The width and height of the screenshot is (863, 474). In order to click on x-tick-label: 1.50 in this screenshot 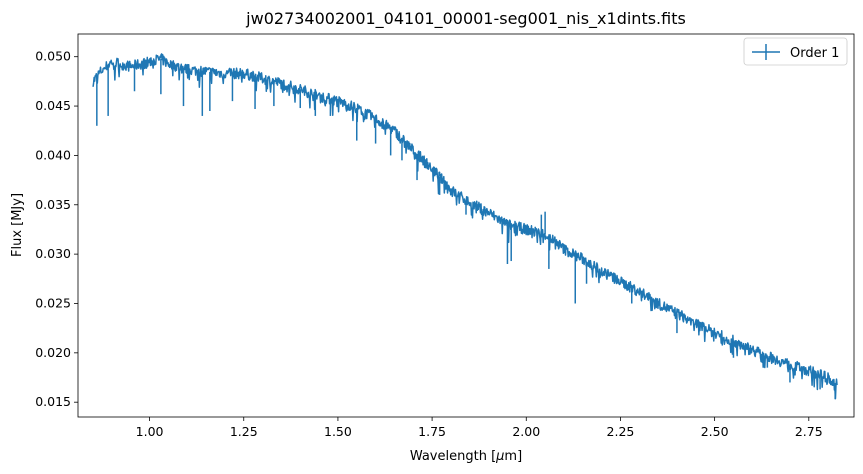, I will do `click(338, 431)`.